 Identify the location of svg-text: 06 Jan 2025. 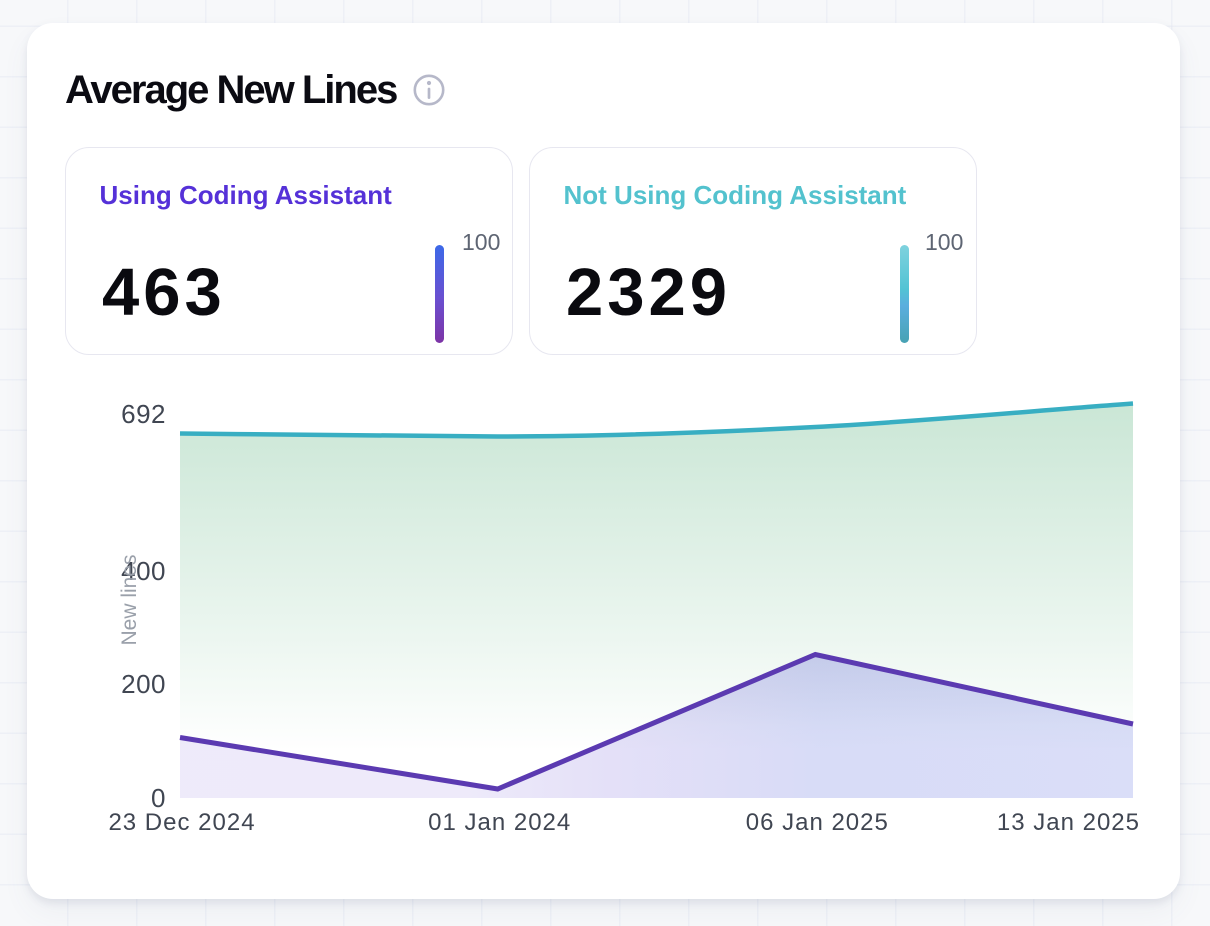
(817, 822).